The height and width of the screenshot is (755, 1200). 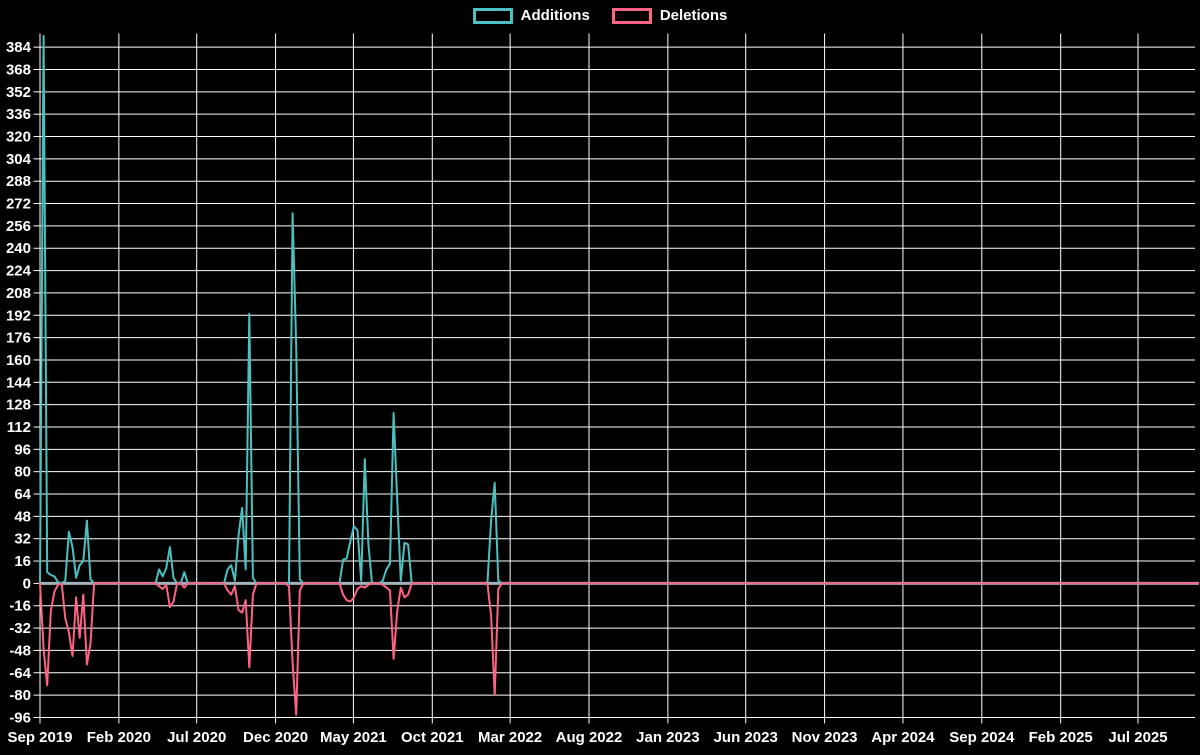 What do you see at coordinates (18, 69) in the screenshot?
I see `y-tick-label: 368` at bounding box center [18, 69].